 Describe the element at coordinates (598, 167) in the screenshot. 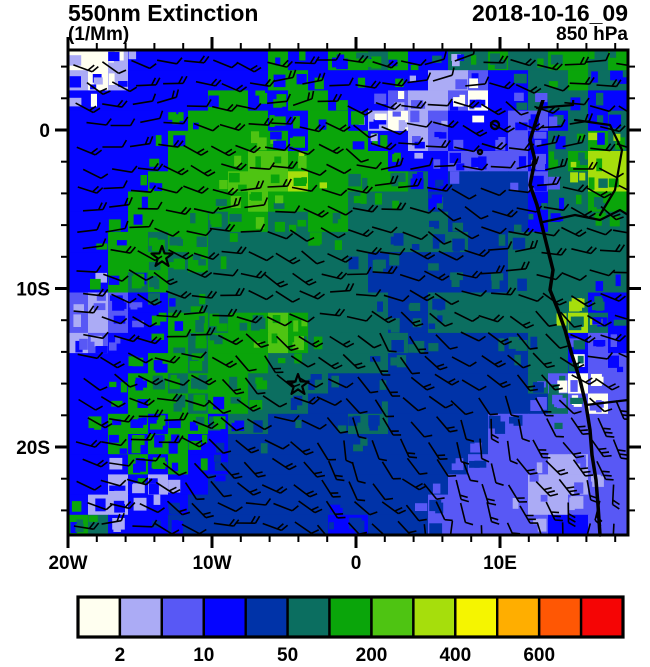

I see `country-border` at that location.